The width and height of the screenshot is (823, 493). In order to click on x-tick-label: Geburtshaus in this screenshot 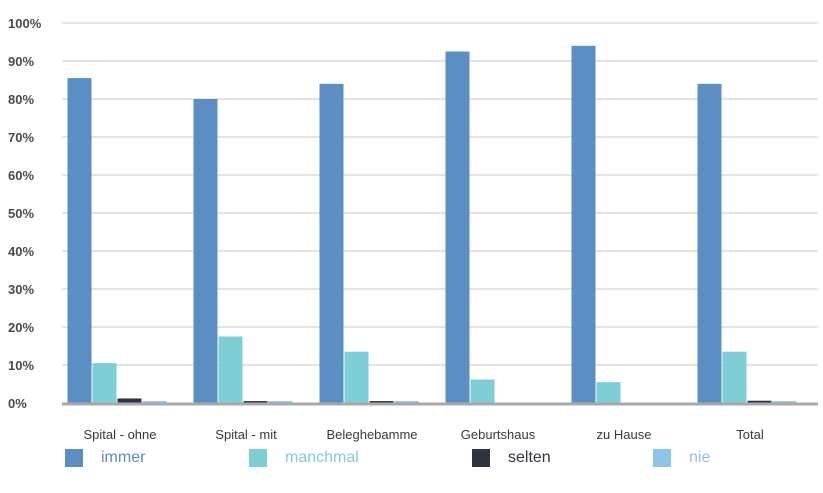, I will do `click(498, 434)`.